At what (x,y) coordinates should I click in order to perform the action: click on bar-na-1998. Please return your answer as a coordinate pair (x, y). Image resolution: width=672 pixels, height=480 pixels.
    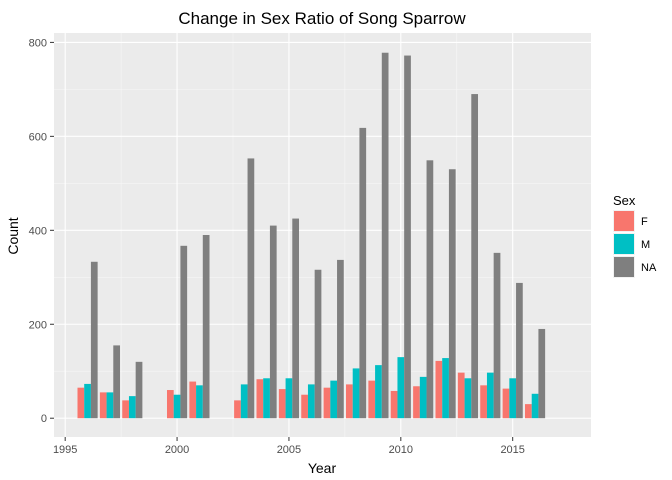
    Looking at the image, I should click on (139, 390).